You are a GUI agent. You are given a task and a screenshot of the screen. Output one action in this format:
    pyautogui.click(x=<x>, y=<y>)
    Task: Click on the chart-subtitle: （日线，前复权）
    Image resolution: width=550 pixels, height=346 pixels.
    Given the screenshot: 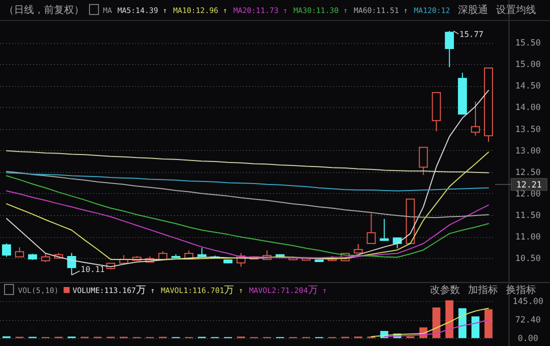 What is the action you would take?
    pyautogui.click(x=44, y=10)
    